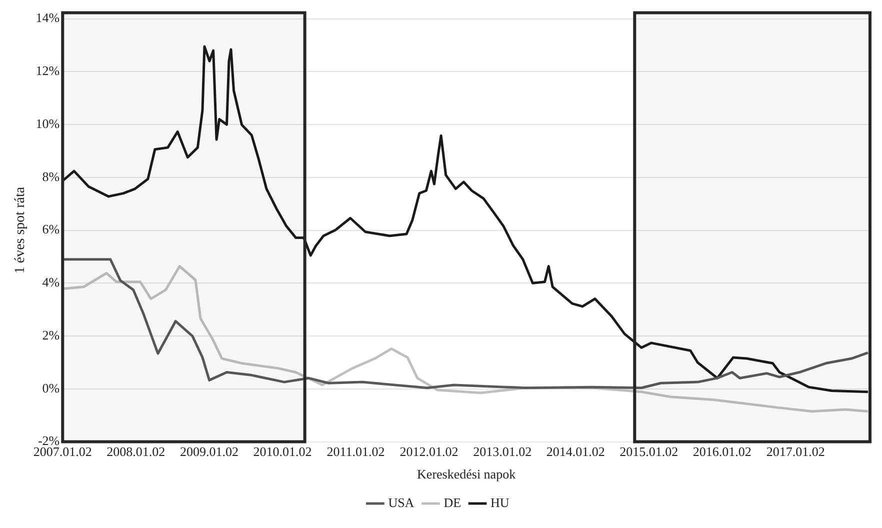 This screenshot has height=528, width=882. What do you see at coordinates (429, 452) in the screenshot?
I see `x-tick-label: 2012.01.02` at bounding box center [429, 452].